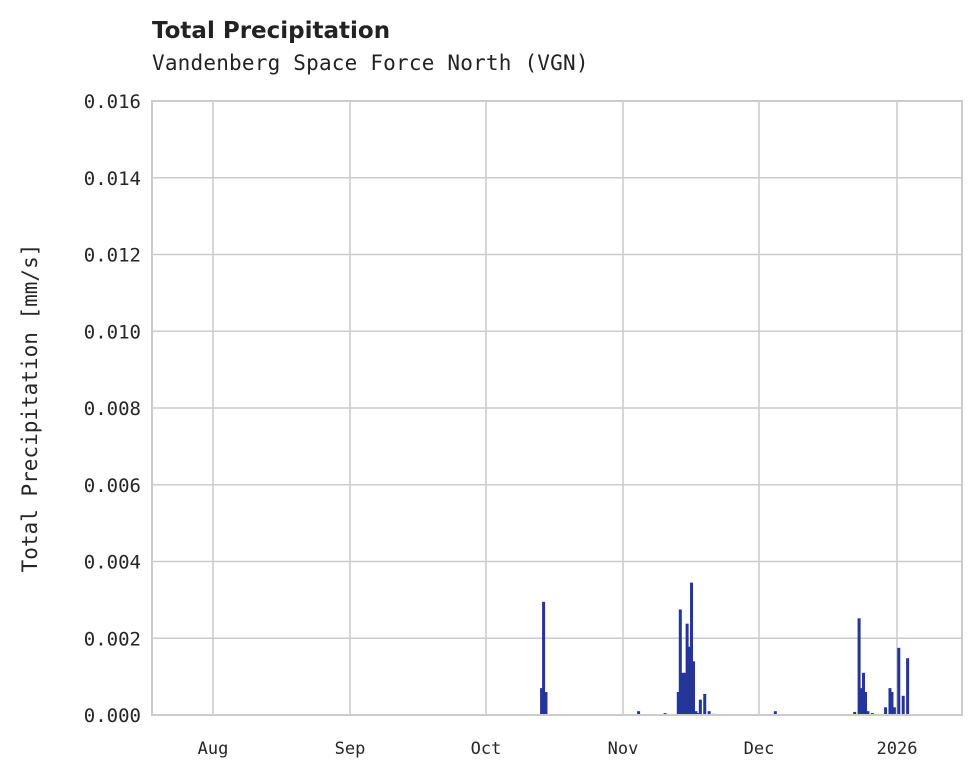 The image size is (980, 780). Describe the element at coordinates (213, 749) in the screenshot. I see `x-tick-label: Aug` at that location.